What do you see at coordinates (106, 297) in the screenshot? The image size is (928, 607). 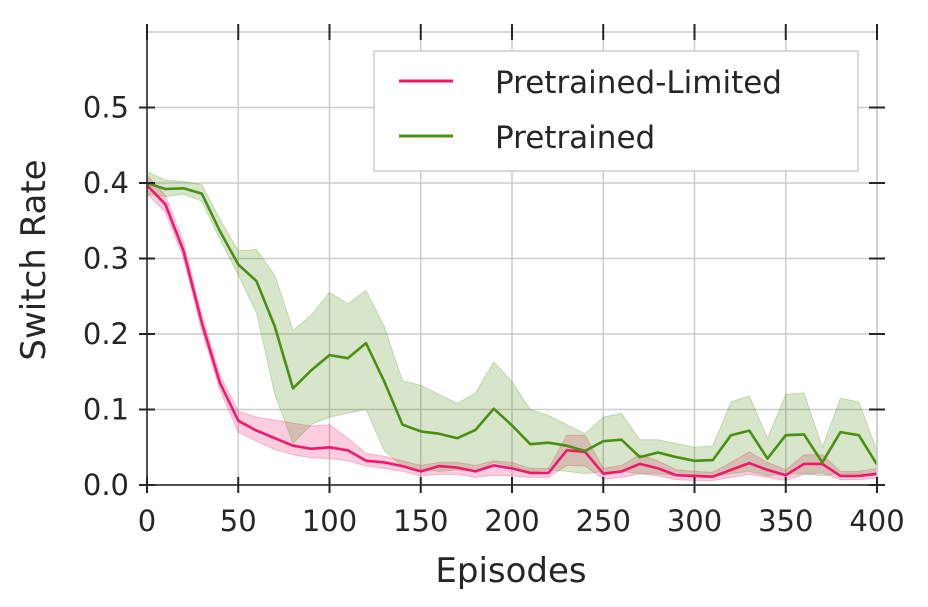 I see `y-tick-labels: 0.0 0.1 0.2 0.3 0.4 0.5` at bounding box center [106, 297].